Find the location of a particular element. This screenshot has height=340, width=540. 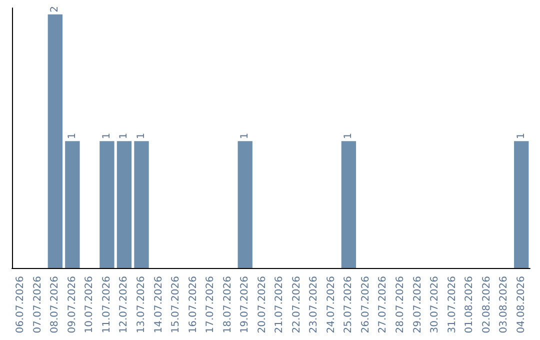

x-tick-label: 17.07.2026 is located at coordinates (210, 305).